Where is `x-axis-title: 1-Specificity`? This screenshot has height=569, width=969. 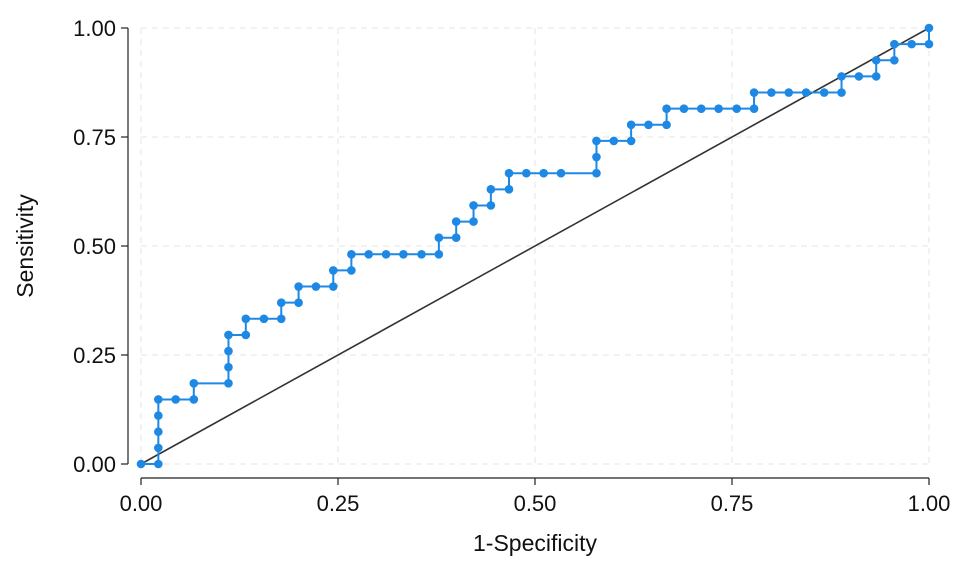 x-axis-title: 1-Specificity is located at coordinates (535, 543).